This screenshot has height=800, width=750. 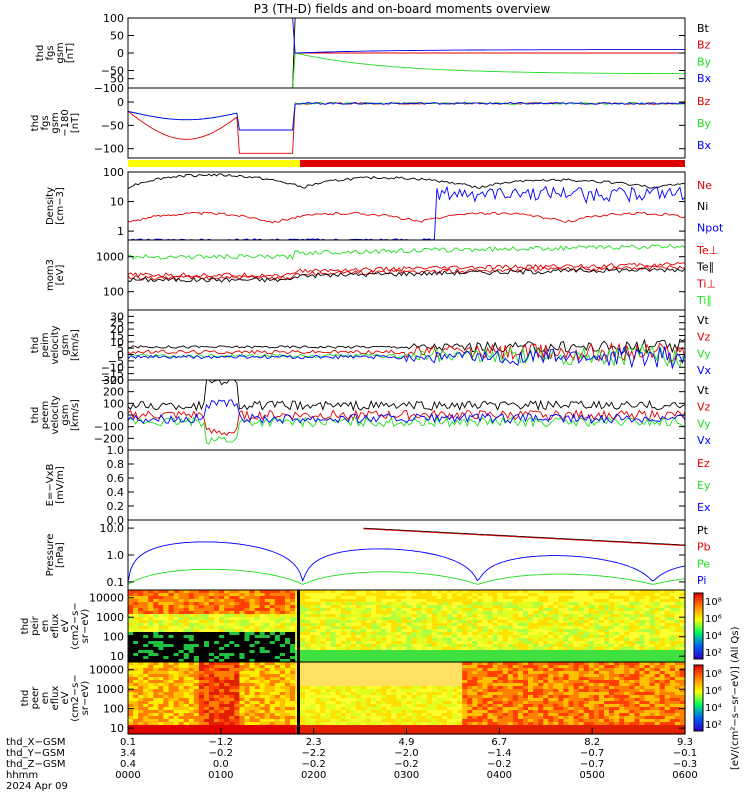 I want to click on y-tick-label: 1000, so click(x=110, y=617).